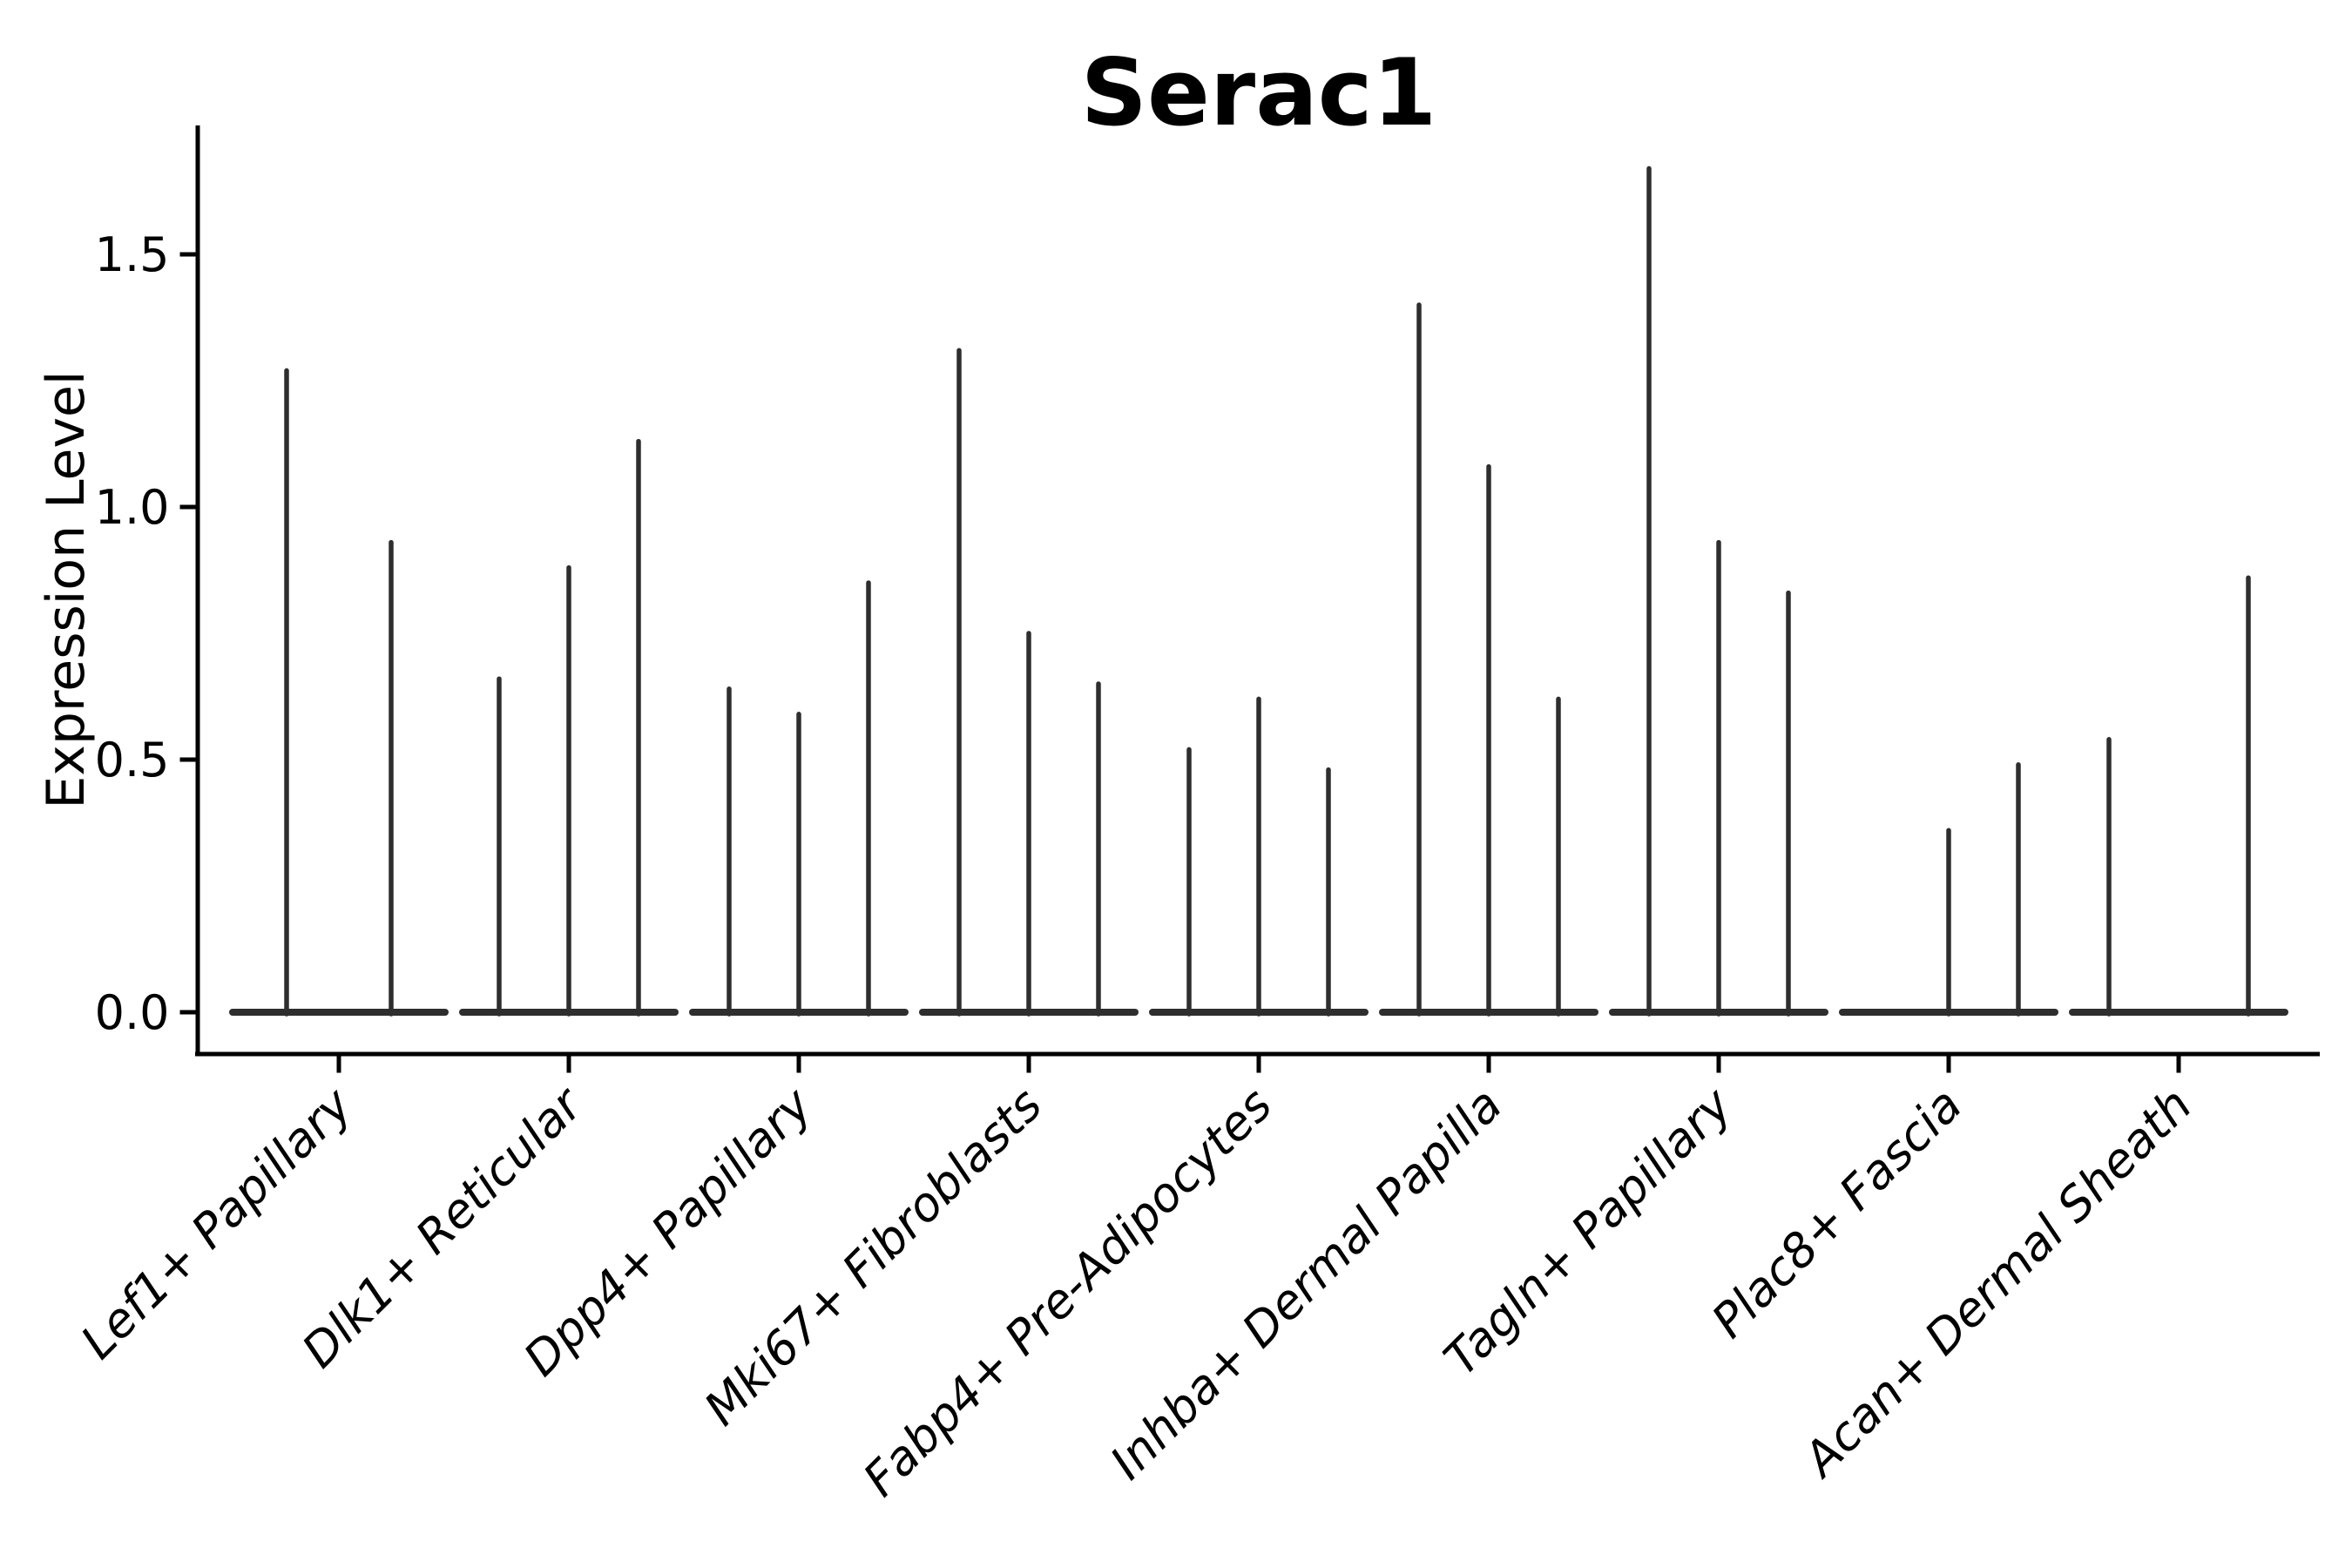 This screenshot has height=1568, width=2352. What do you see at coordinates (132, 760) in the screenshot?
I see `y-tick-label: 0.5` at bounding box center [132, 760].